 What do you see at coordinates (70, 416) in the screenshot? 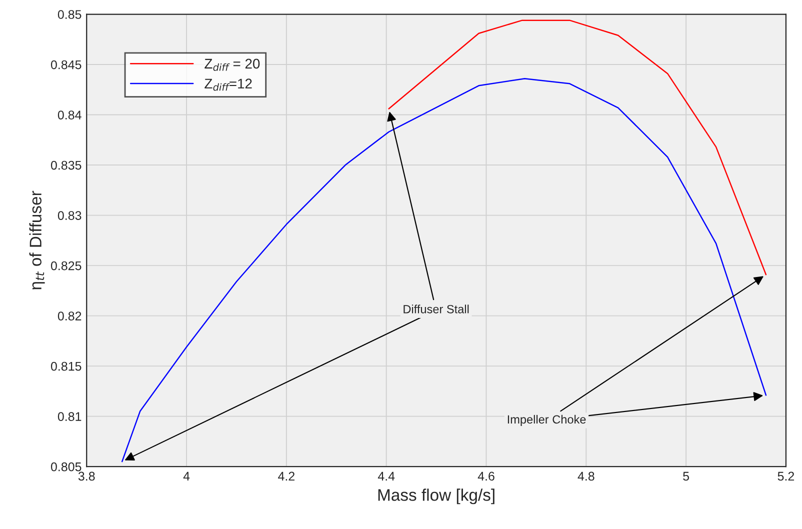
I see `y-tick-label: 0.81` at bounding box center [70, 416].